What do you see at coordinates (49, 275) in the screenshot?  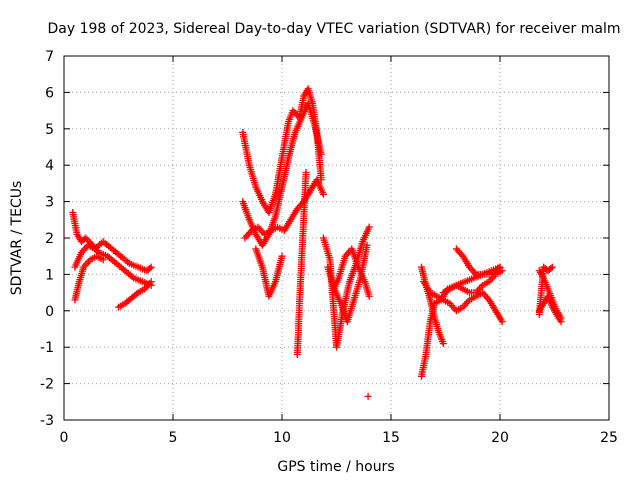 I see `y-tick-label: 1` at bounding box center [49, 275].